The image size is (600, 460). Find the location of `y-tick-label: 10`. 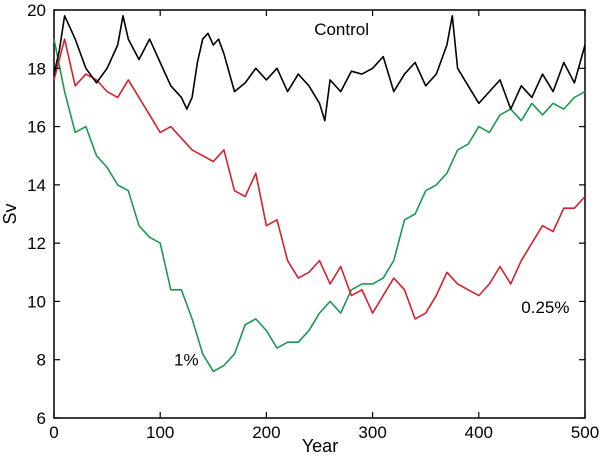

y-tick-label: 10 is located at coordinates (36, 301).